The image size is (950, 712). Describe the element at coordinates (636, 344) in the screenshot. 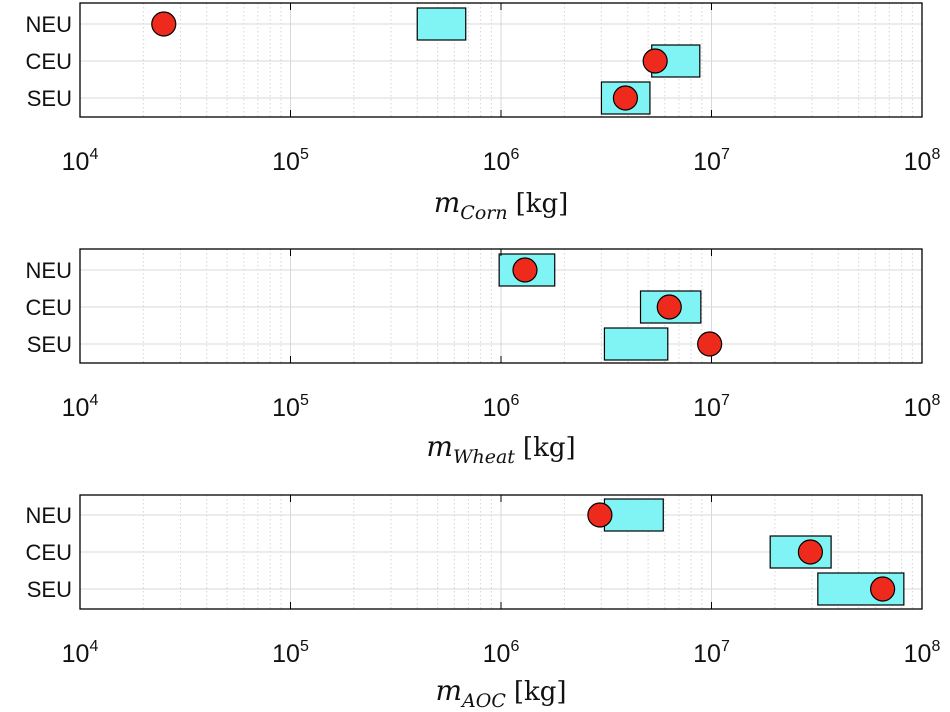

I see `range-box-seu` at that location.